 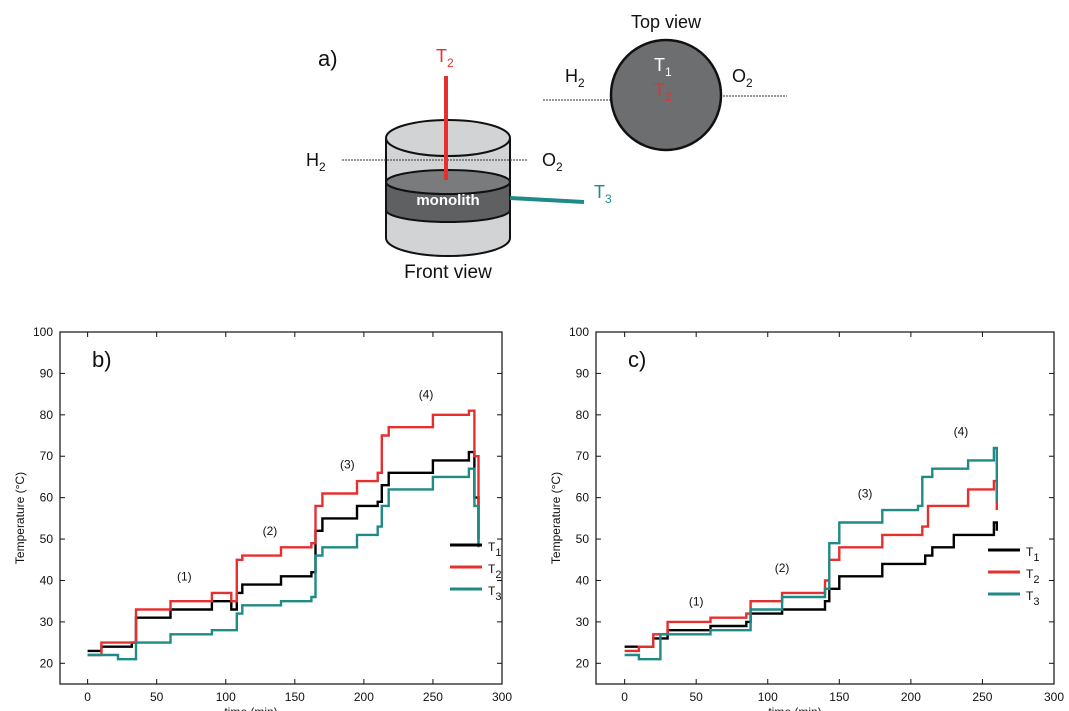 I want to click on front-t3-label: T3, so click(x=603, y=194).